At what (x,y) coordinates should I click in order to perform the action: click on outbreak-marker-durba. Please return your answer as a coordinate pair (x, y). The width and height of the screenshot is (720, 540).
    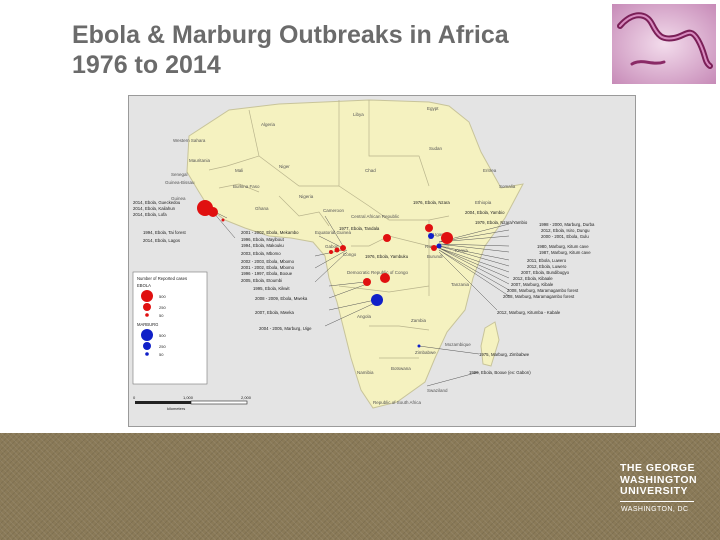
    Looking at the image, I should click on (431, 236).